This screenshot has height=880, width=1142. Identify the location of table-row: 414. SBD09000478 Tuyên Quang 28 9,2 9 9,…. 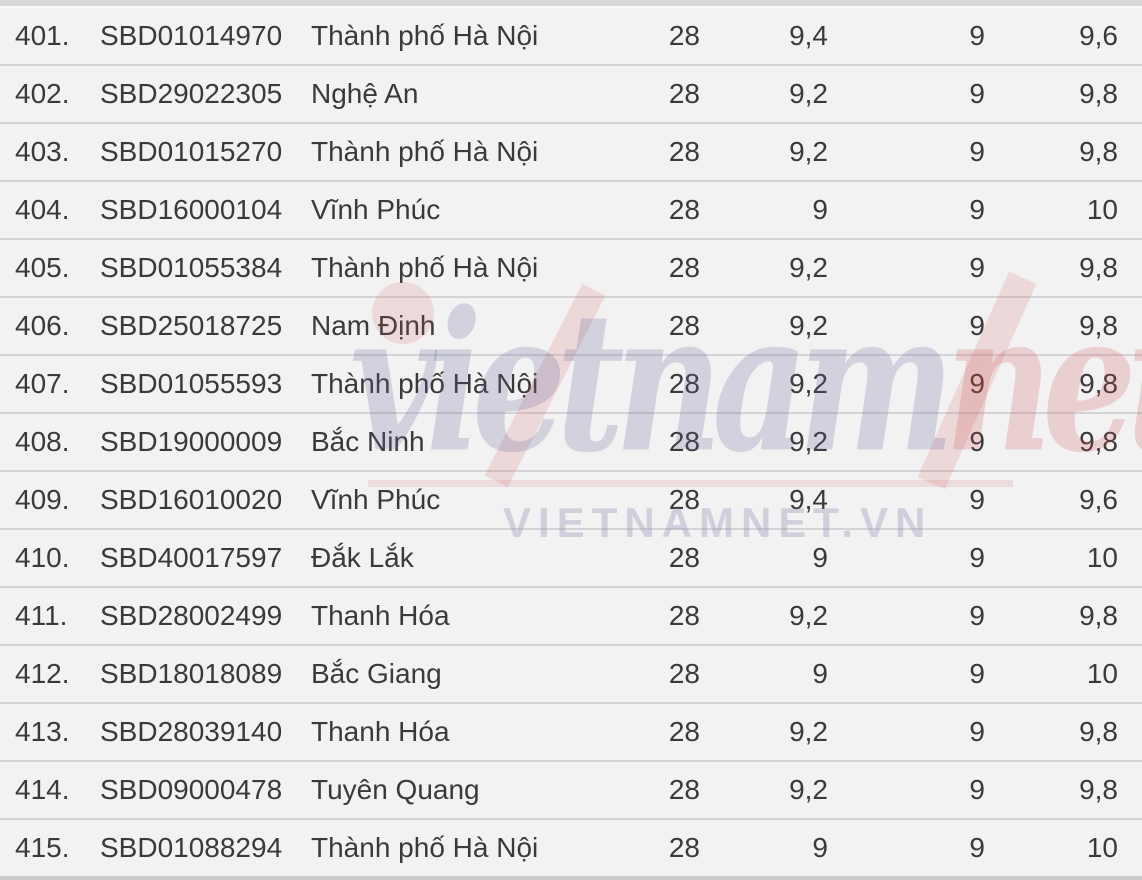
(571, 789).